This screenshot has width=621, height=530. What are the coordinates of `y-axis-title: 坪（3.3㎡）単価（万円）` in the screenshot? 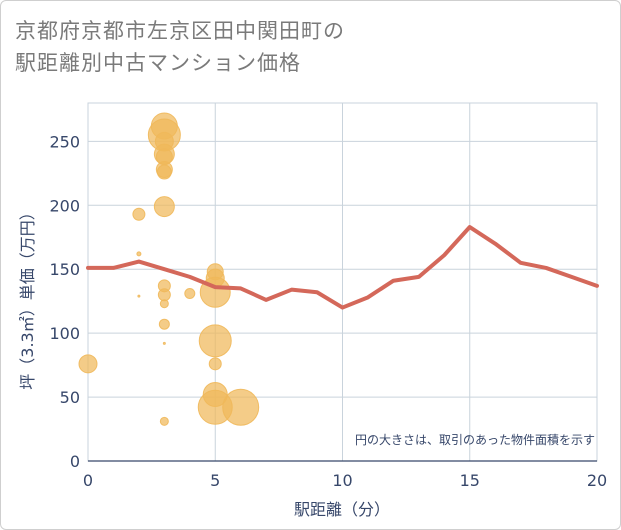 It's located at (27, 296).